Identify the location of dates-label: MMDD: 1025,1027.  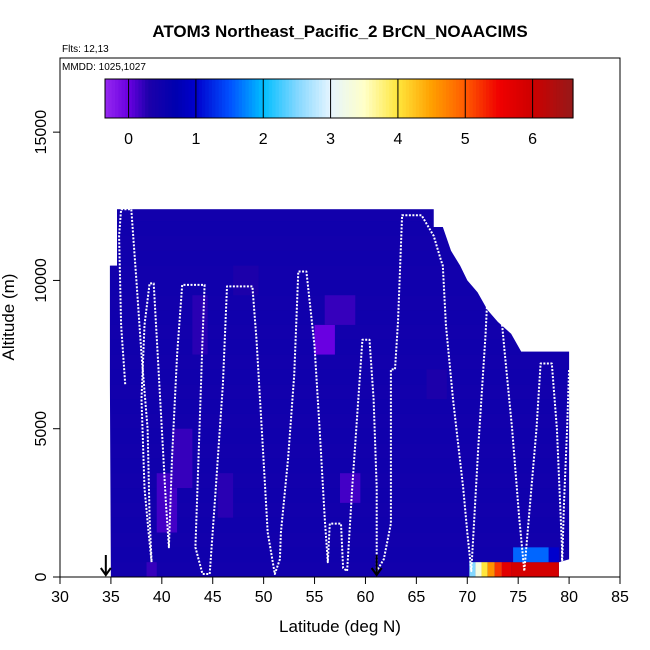
(104, 67).